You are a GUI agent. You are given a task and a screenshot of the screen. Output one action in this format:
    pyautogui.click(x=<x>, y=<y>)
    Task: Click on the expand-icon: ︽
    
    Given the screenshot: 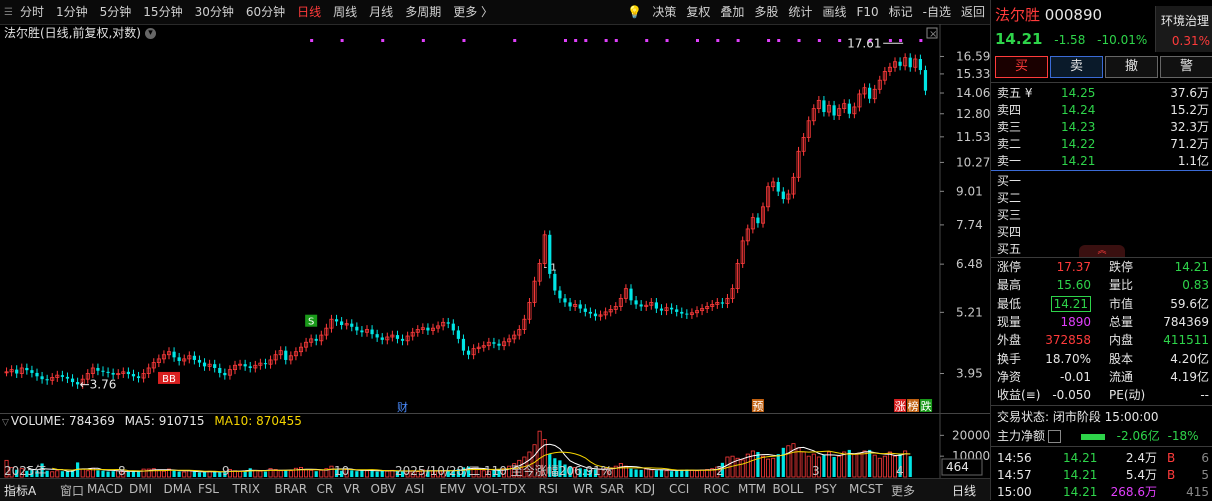 What is the action you would take?
    pyautogui.click(x=1102, y=251)
    